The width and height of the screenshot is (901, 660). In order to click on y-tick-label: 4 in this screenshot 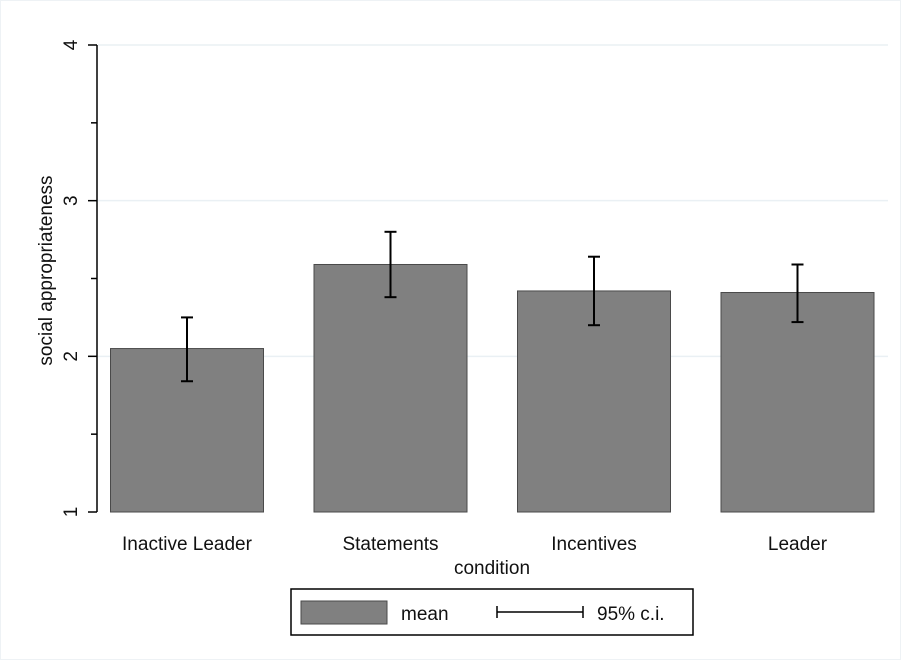, I will do `click(71, 44)`.